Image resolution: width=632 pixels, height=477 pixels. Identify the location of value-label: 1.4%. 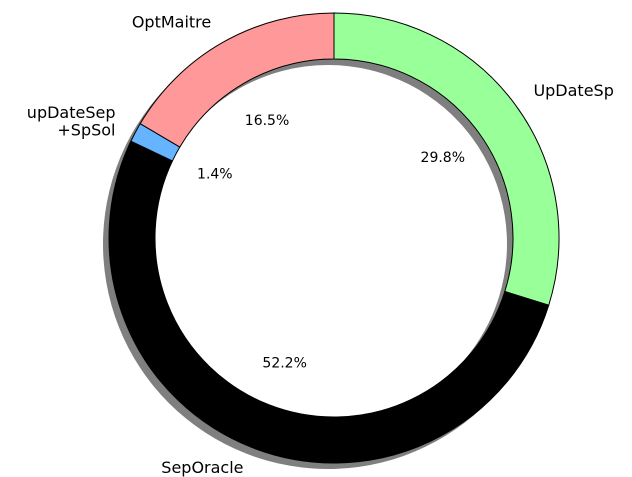
(215, 175).